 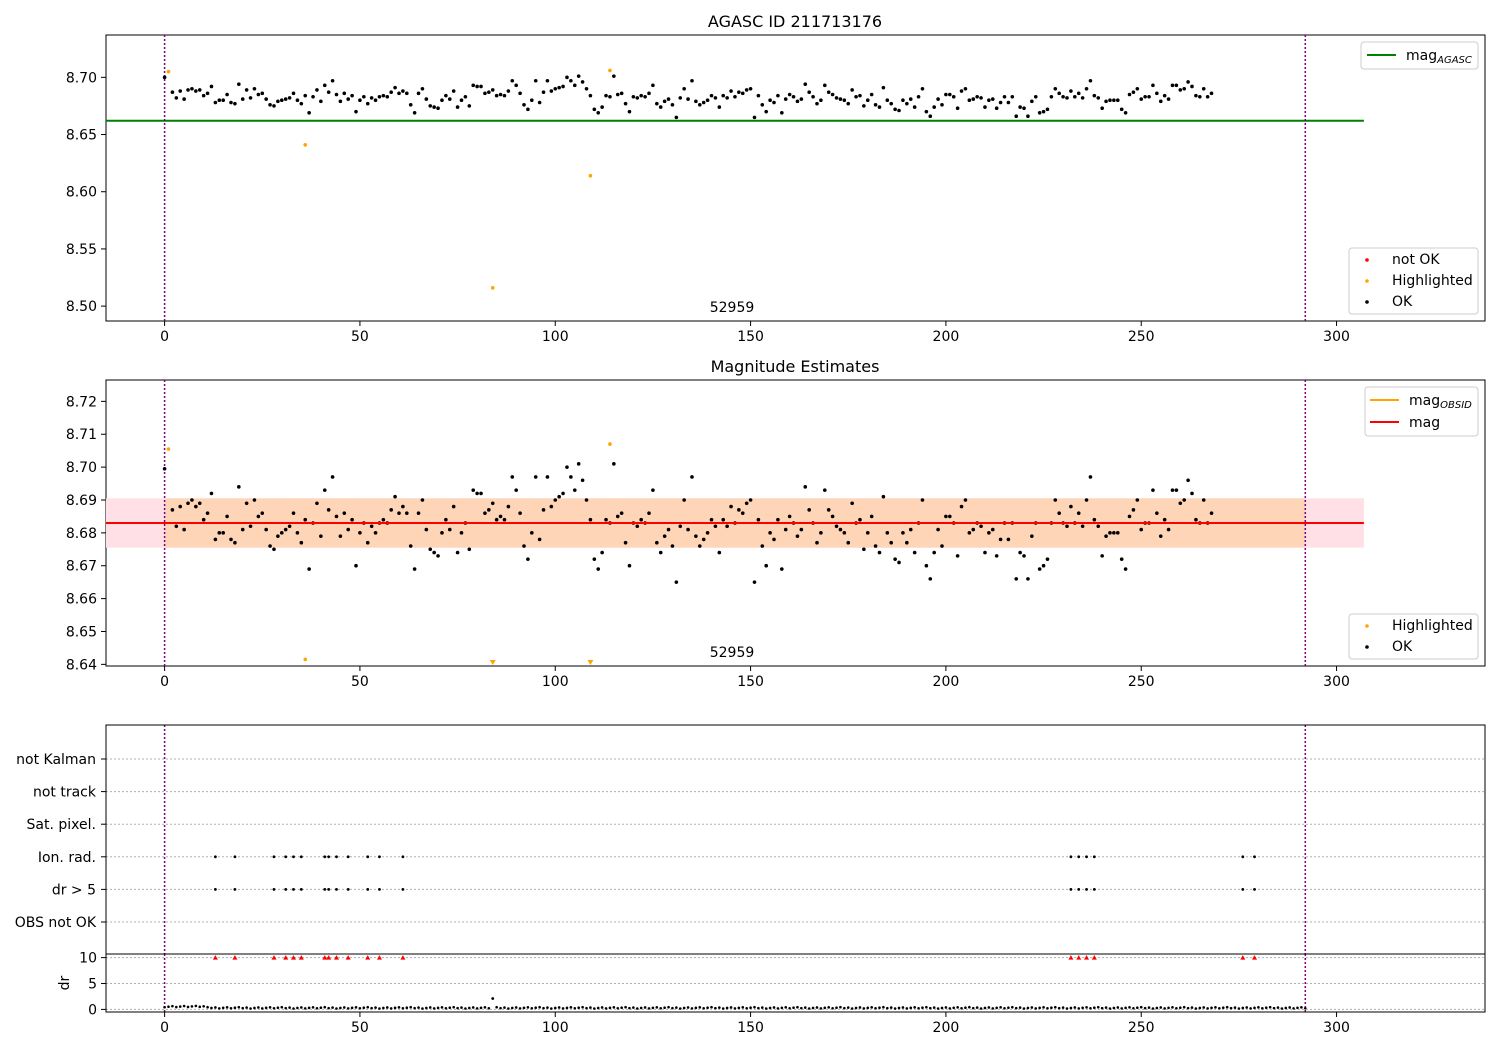 I want to click on legend-2-highlighted-label: Highlighted, so click(x=1432, y=626).